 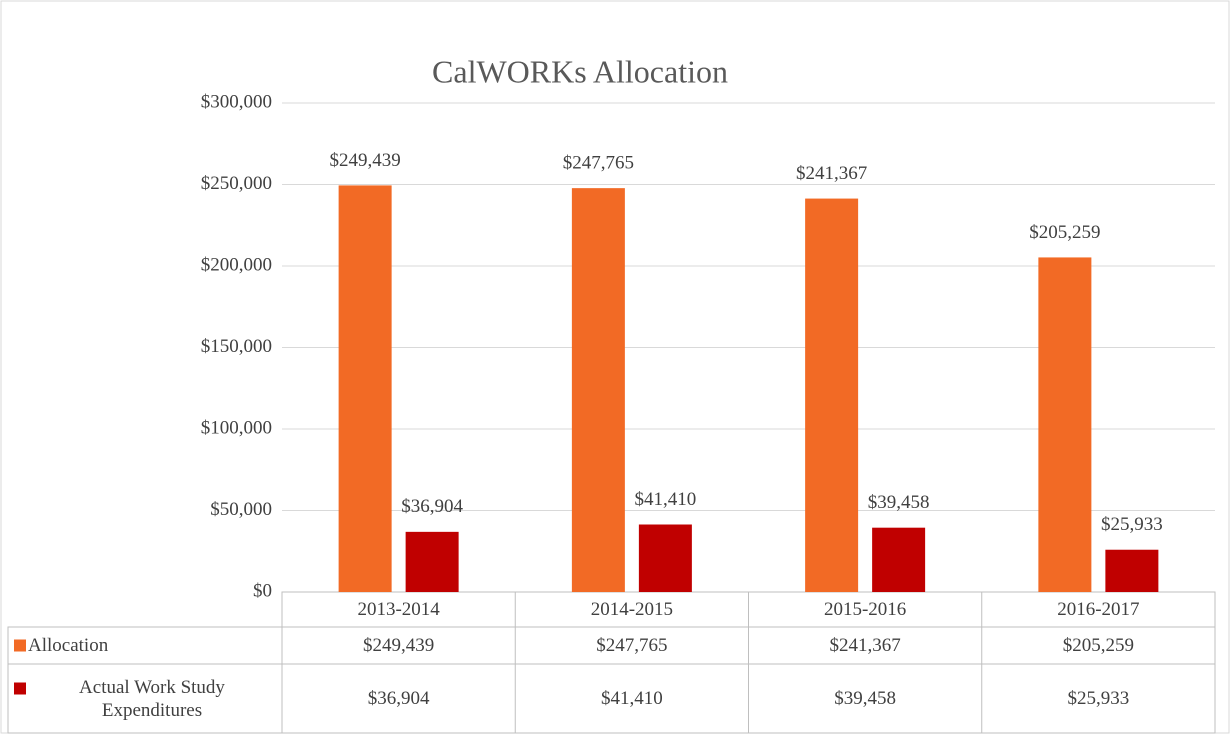 I want to click on table-value: $36,904, so click(x=399, y=698).